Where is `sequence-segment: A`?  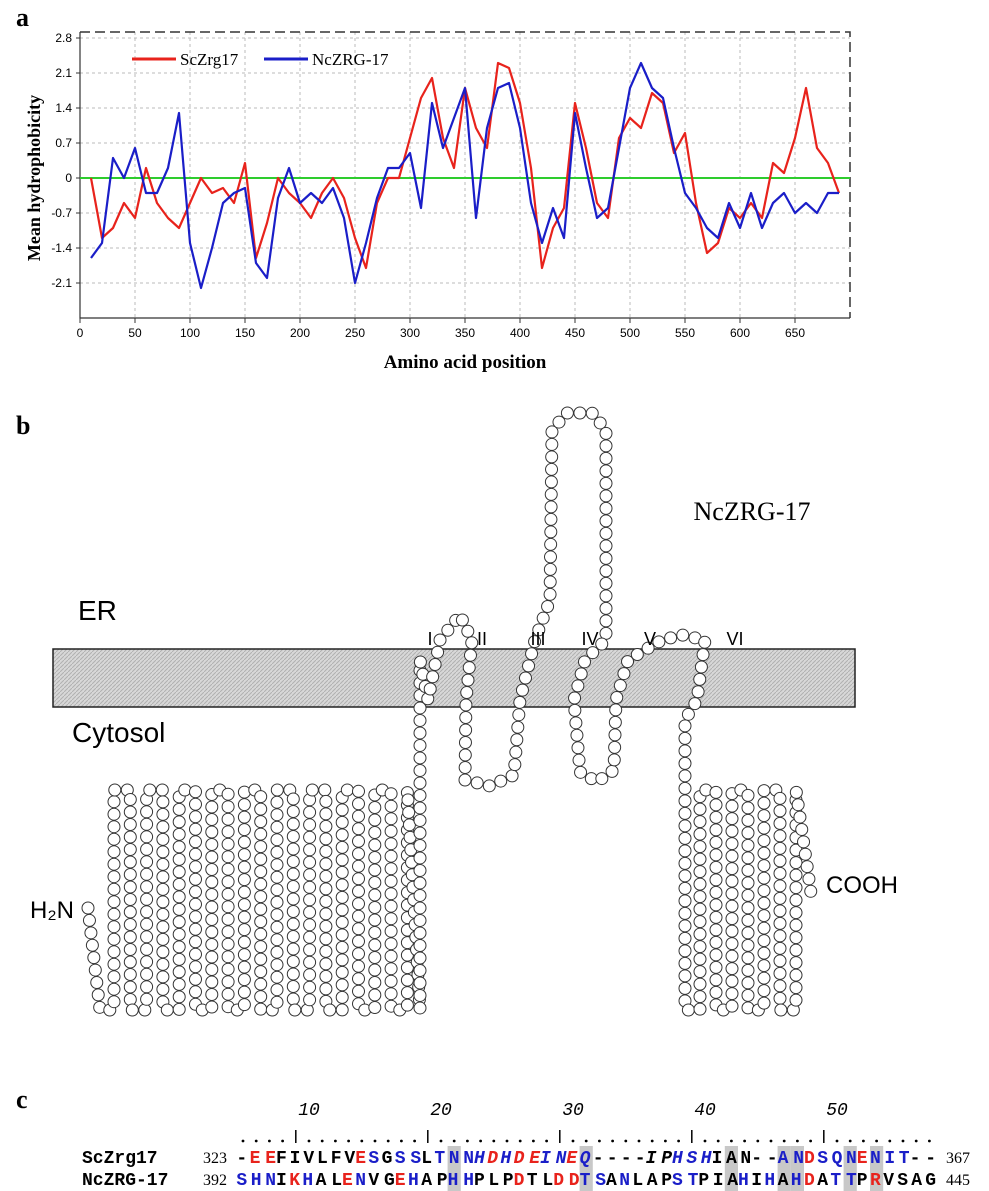 sequence-segment: A is located at coordinates (611, 1181).